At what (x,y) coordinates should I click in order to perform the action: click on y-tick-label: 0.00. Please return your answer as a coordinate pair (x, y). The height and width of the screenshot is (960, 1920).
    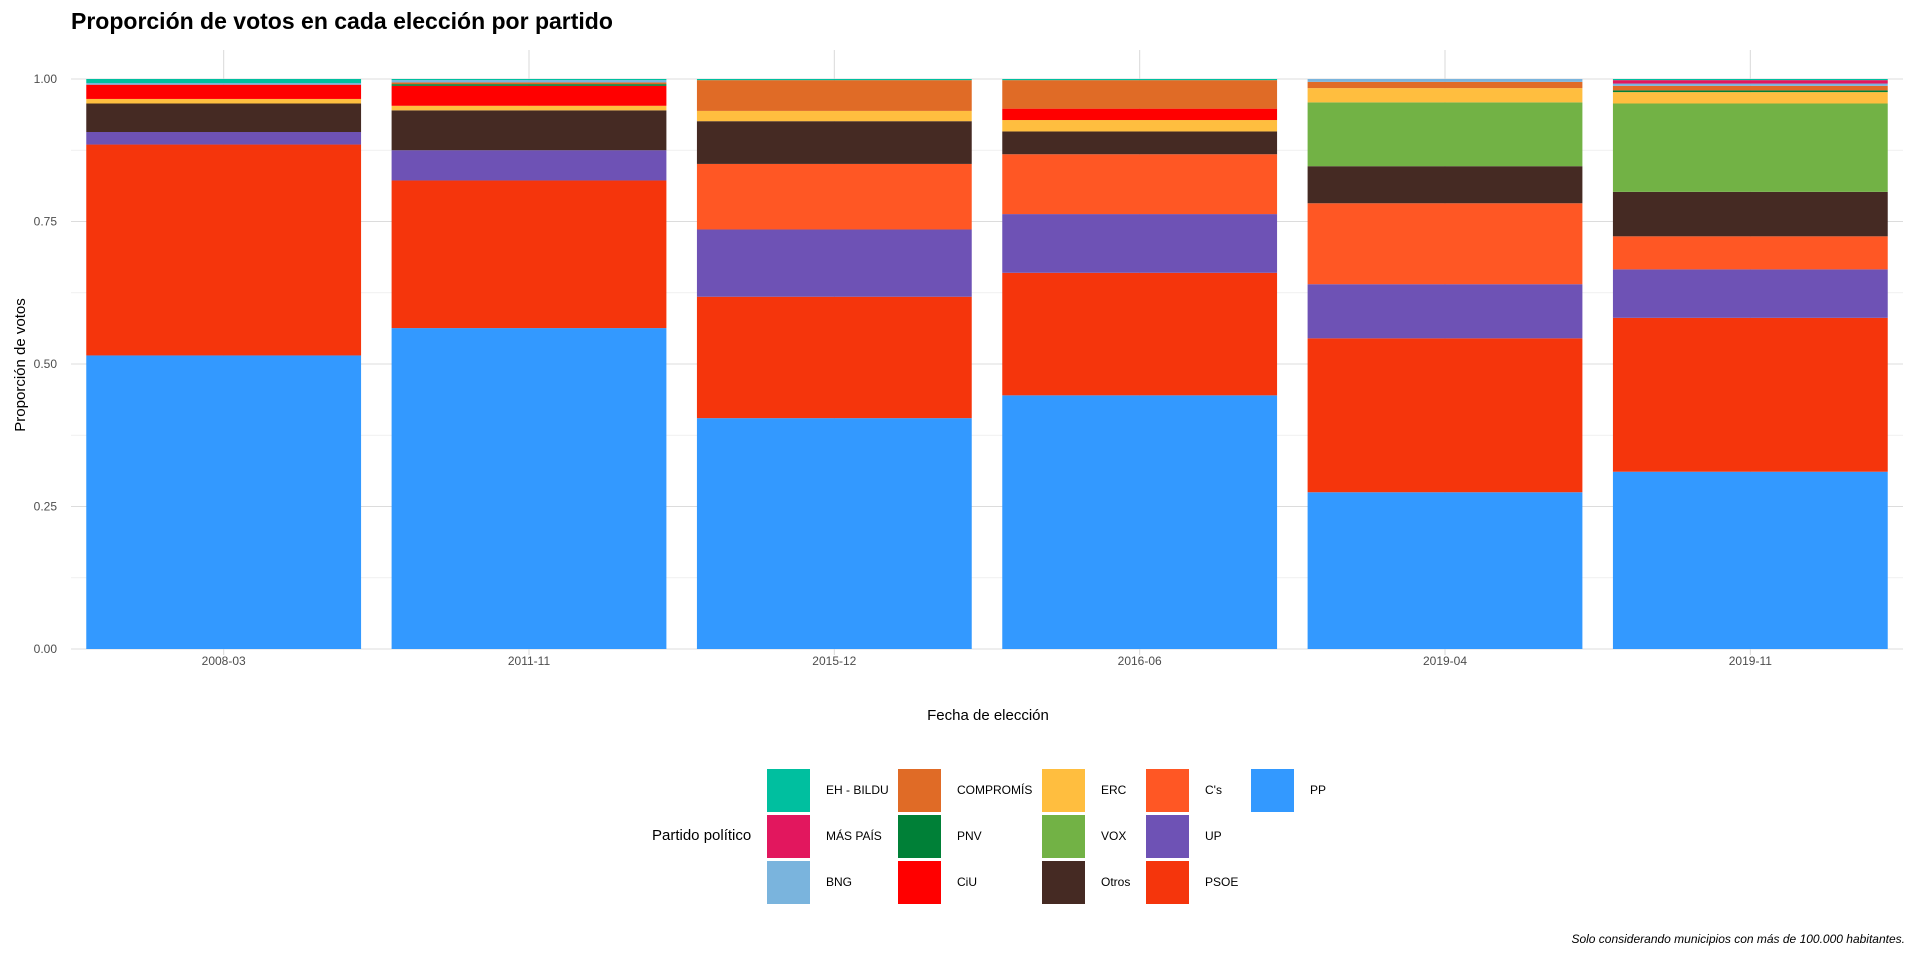
    Looking at the image, I should click on (46, 649).